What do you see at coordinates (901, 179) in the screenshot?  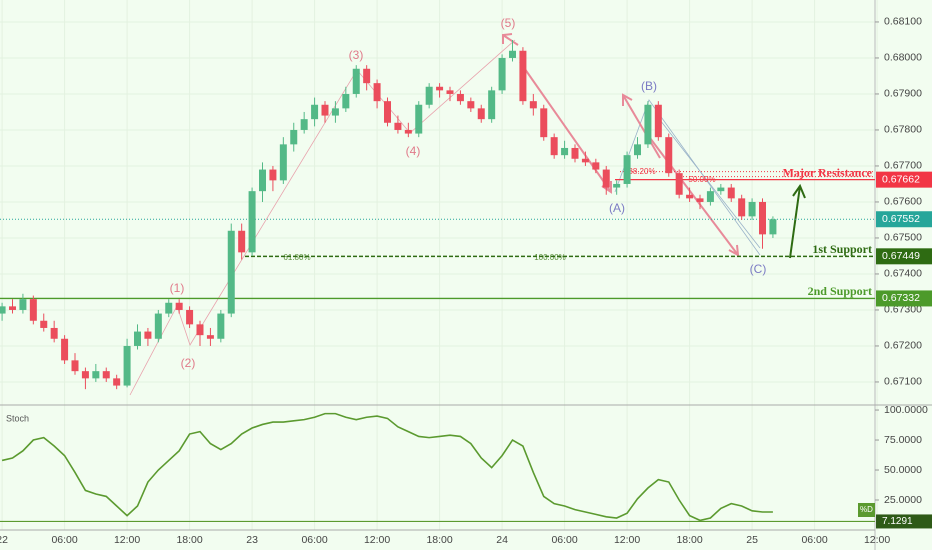 I see `price-label: 0.67662` at bounding box center [901, 179].